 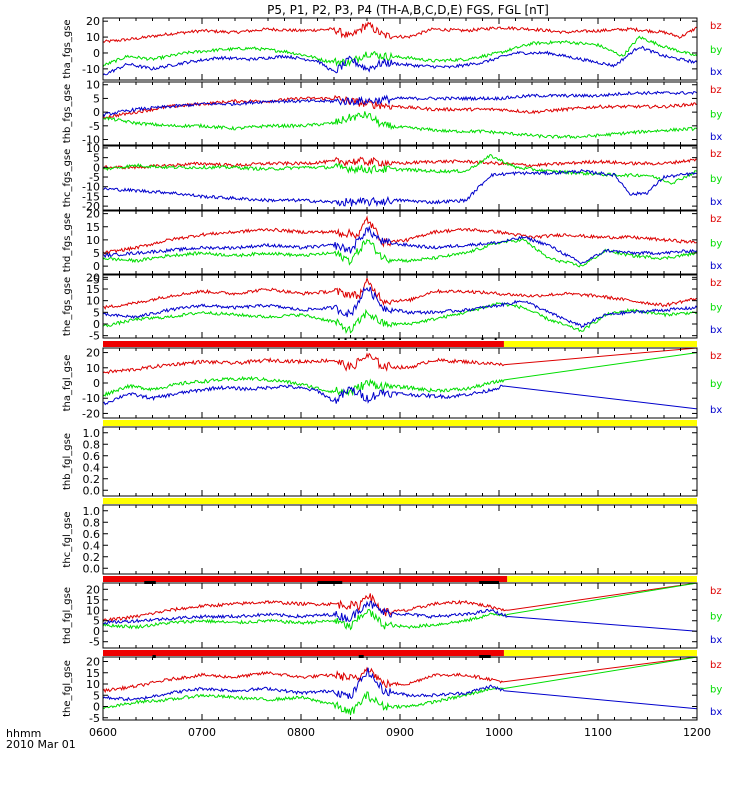 What do you see at coordinates (67, 306) in the screenshot?
I see `y-axis-label: the_fgs_gse` at bounding box center [67, 306].